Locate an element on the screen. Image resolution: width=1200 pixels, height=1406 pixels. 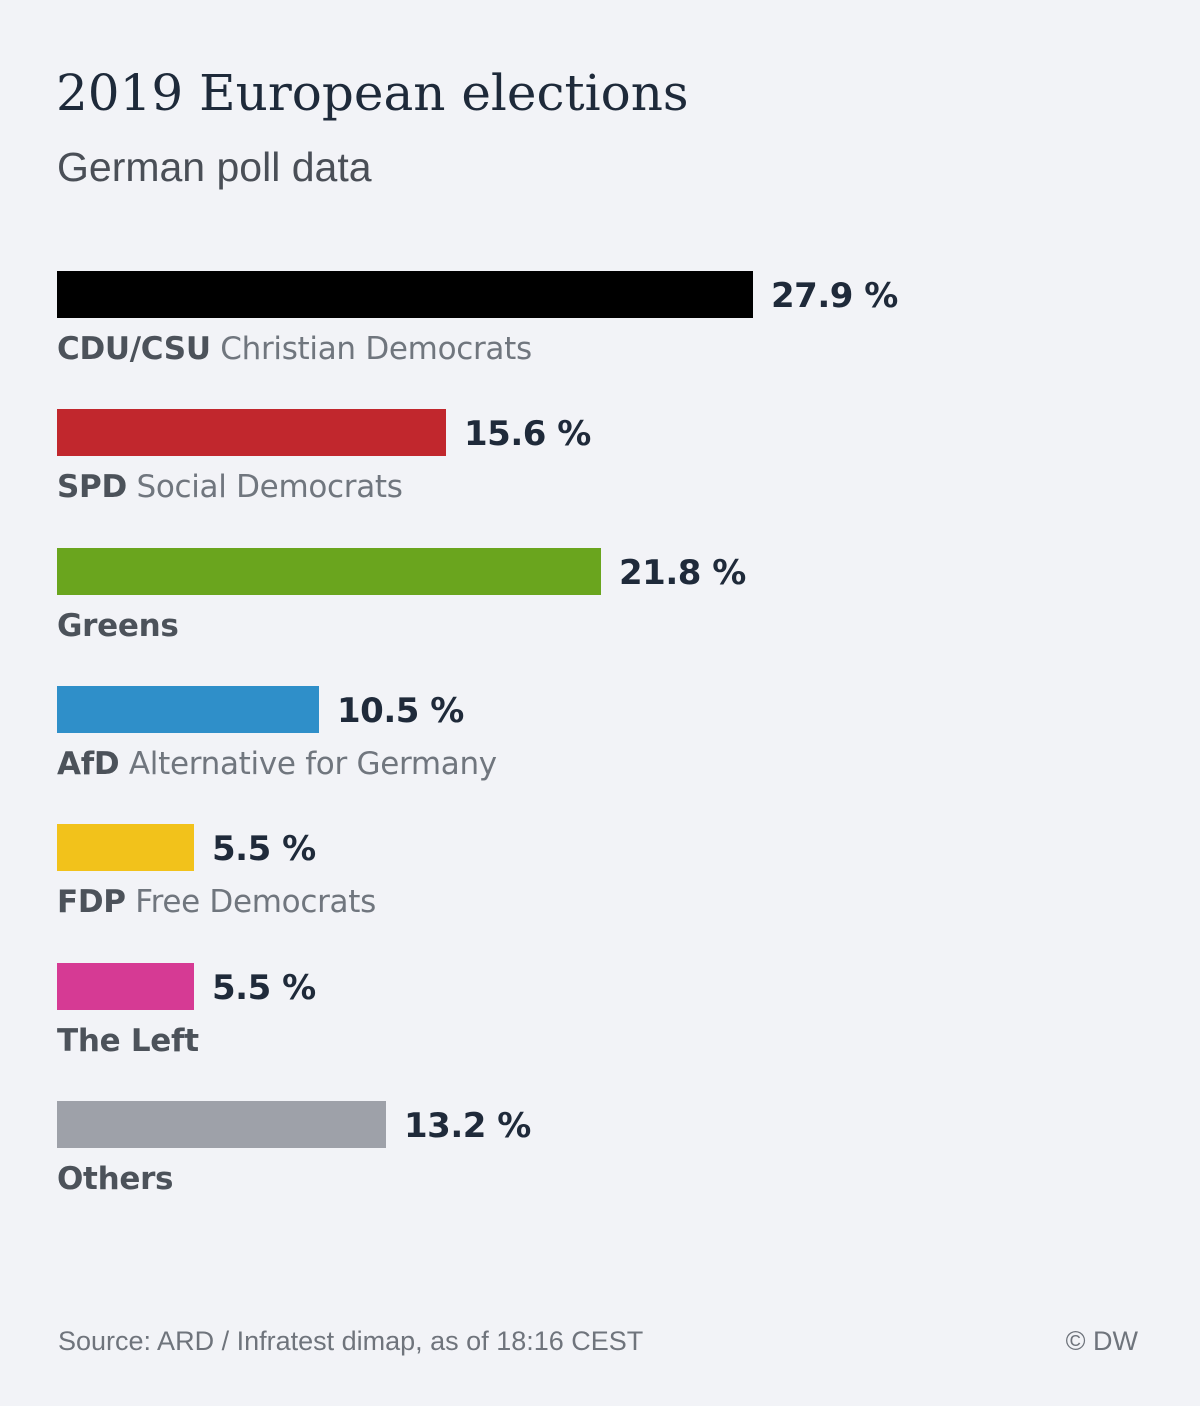
chart-title: 2019 European elections is located at coordinates (372, 93).